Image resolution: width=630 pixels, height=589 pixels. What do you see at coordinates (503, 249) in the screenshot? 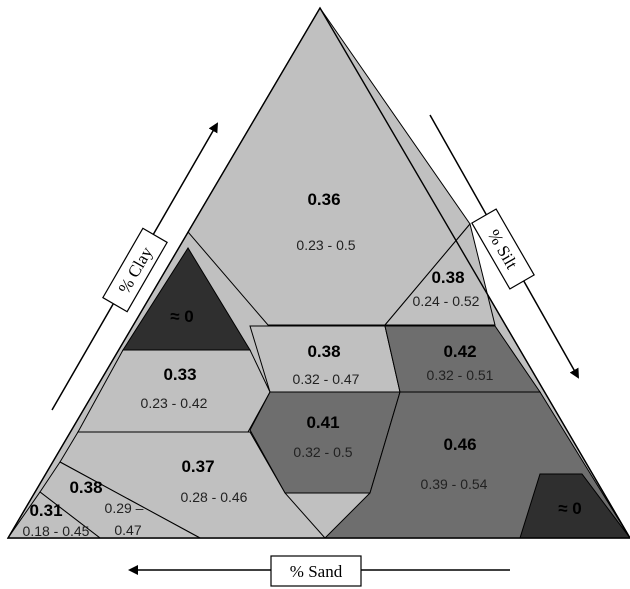
I see `silt-axis-label-box` at bounding box center [503, 249].